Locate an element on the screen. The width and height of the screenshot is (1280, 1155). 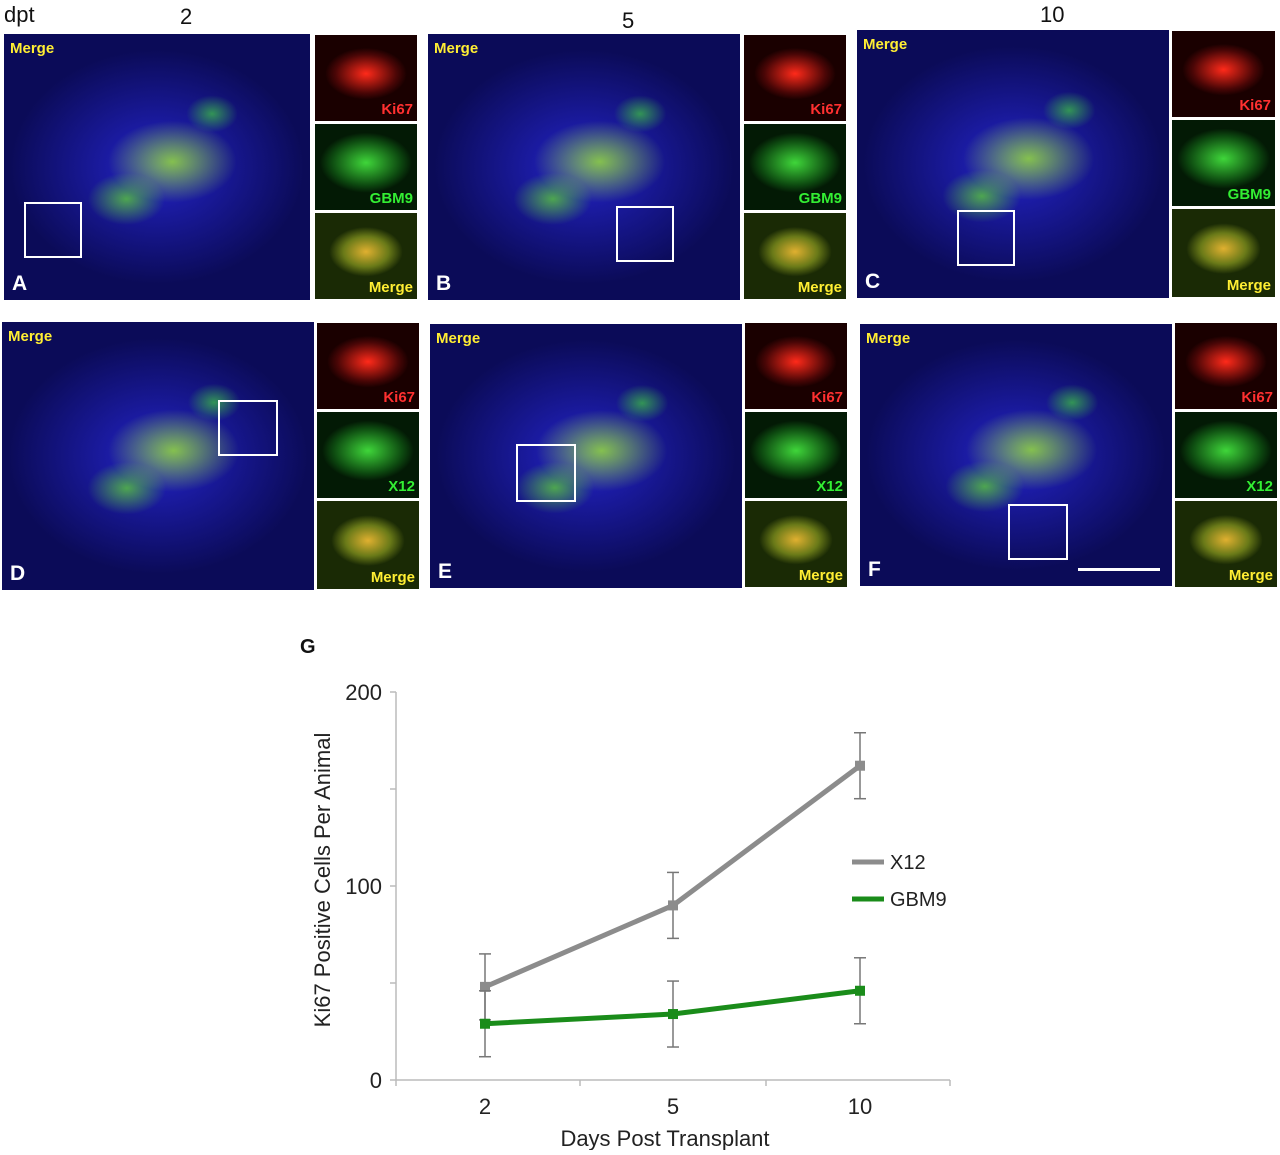
panel-f-merge-image: Merge F is located at coordinates (1016, 455).